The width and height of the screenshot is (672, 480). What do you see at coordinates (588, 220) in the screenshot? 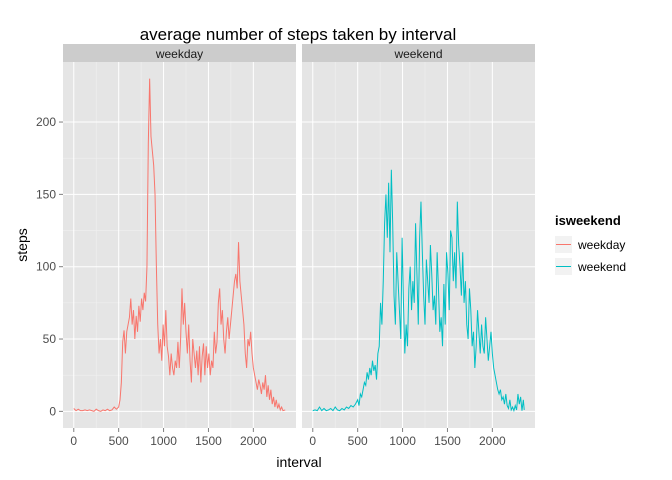
I see `legend-title: isweekend` at bounding box center [588, 220].